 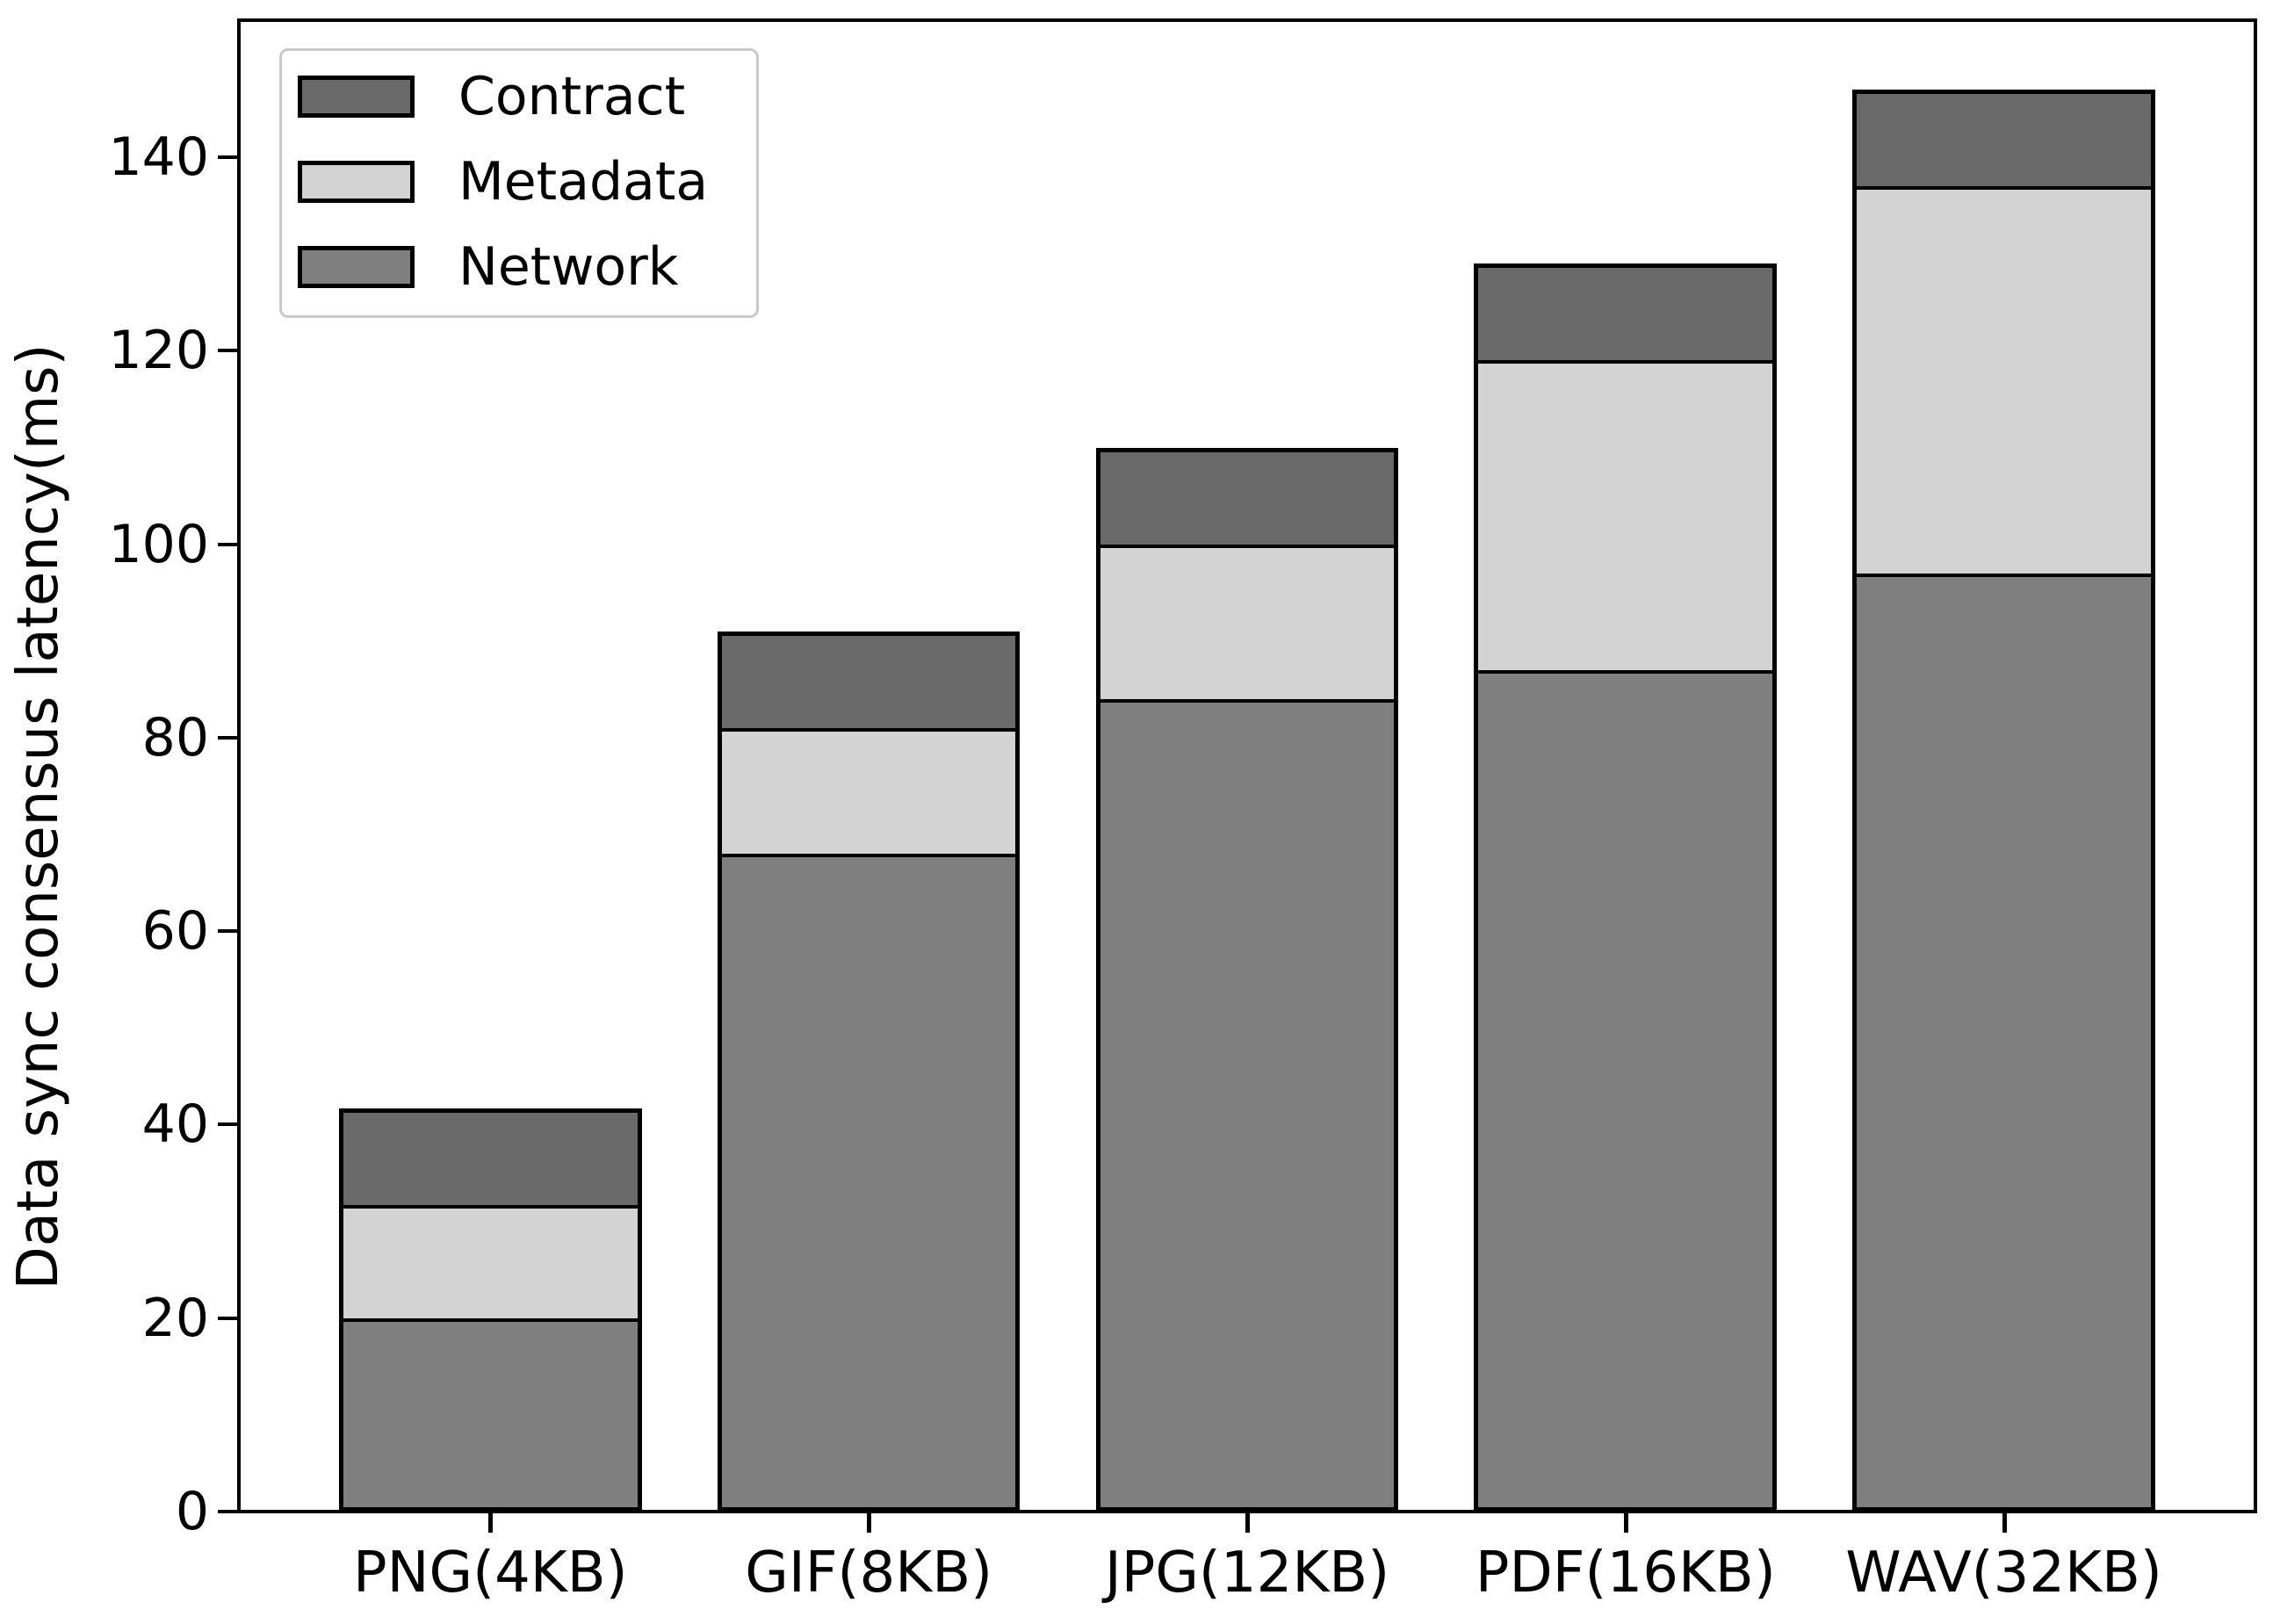 What do you see at coordinates (1247, 621) in the screenshot?
I see `metadata-segment-jpg-12kb` at bounding box center [1247, 621].